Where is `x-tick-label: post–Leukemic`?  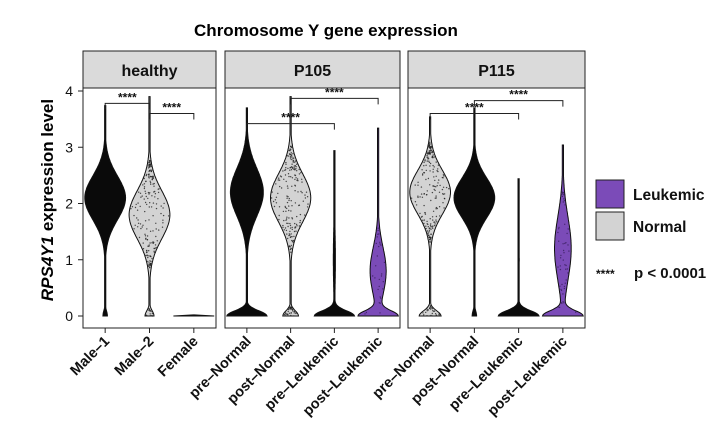
x-tick-label: post–Leukemic is located at coordinates (343, 377).